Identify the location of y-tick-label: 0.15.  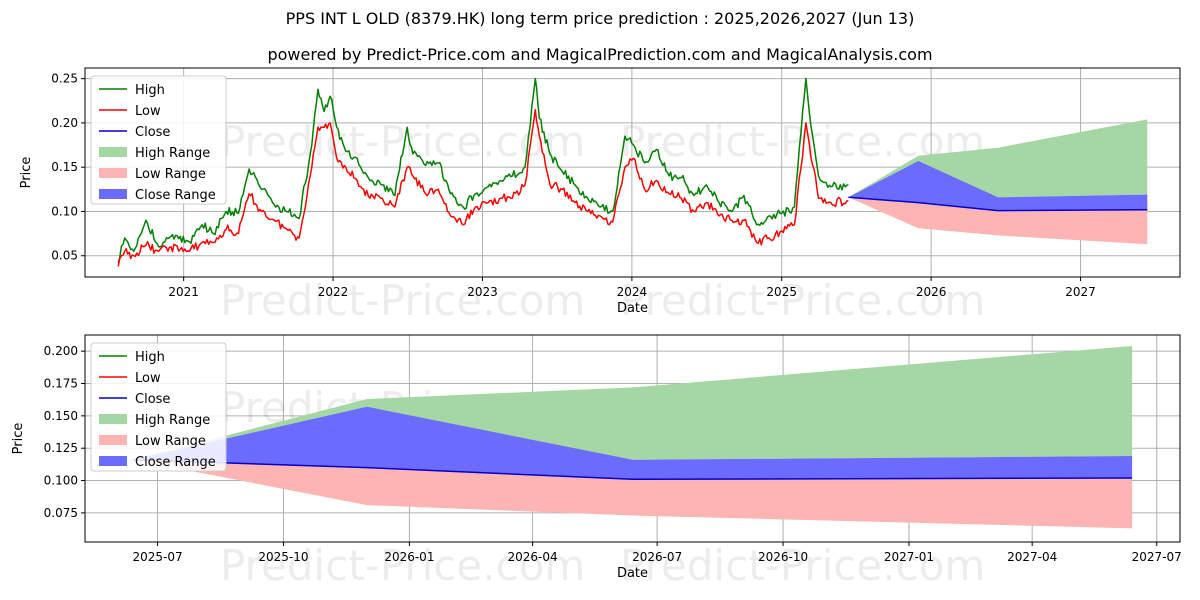
(64, 167).